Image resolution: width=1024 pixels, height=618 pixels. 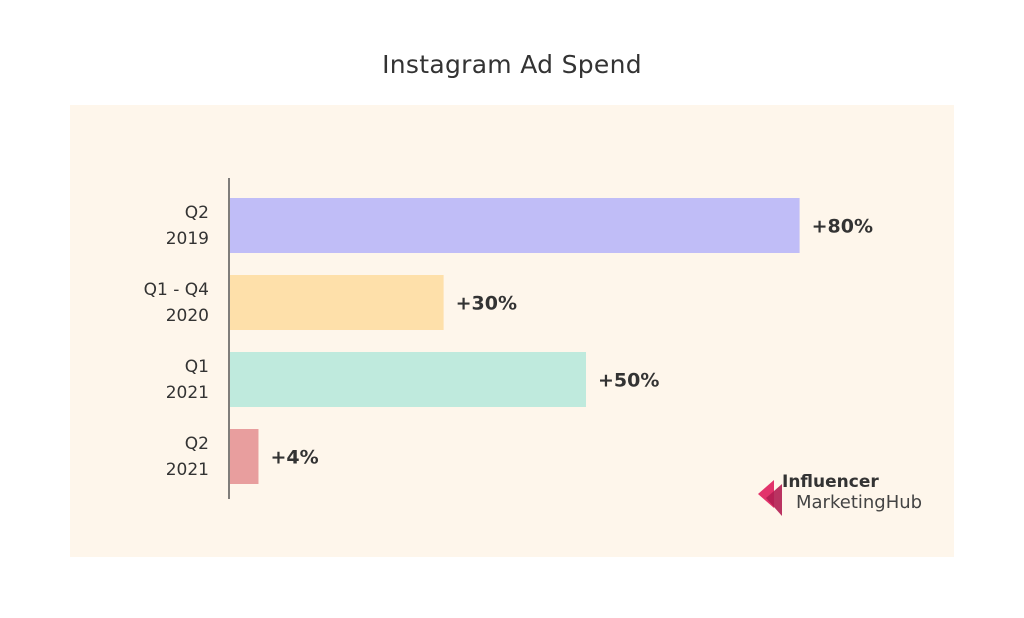 What do you see at coordinates (187, 316) in the screenshot?
I see `category-tick-label: 2020` at bounding box center [187, 316].